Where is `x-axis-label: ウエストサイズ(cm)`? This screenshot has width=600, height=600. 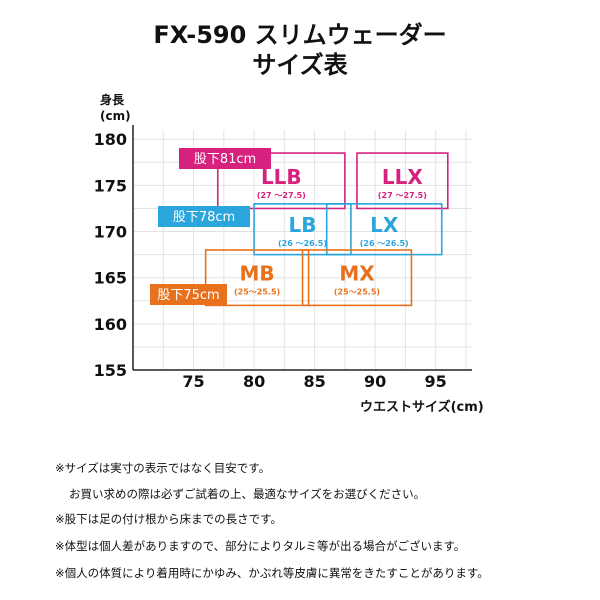 x-axis-label: ウエストサイズ(cm) is located at coordinates (422, 407).